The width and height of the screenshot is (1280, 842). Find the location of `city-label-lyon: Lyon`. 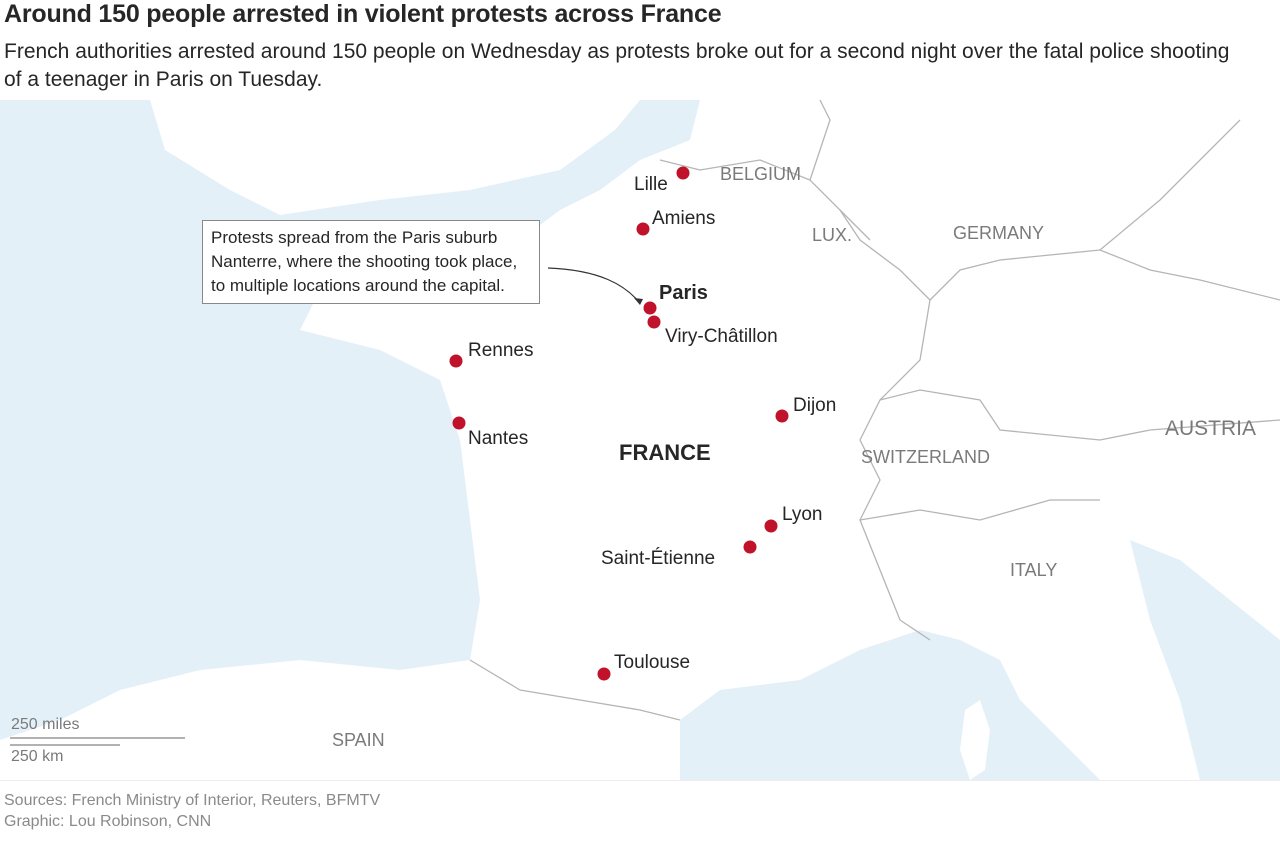

city-label-lyon: Lyon is located at coordinates (802, 514).